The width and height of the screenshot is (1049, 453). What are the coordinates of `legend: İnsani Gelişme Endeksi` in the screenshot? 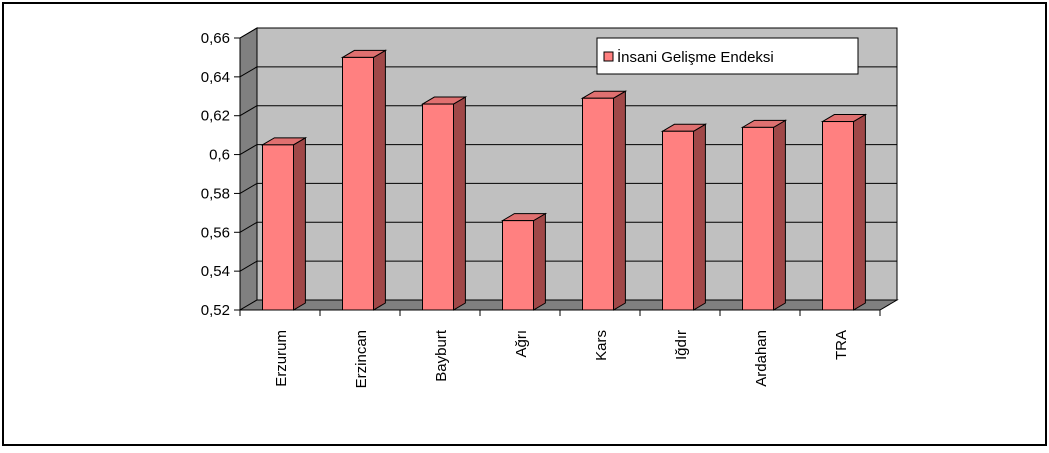 It's located at (727, 56).